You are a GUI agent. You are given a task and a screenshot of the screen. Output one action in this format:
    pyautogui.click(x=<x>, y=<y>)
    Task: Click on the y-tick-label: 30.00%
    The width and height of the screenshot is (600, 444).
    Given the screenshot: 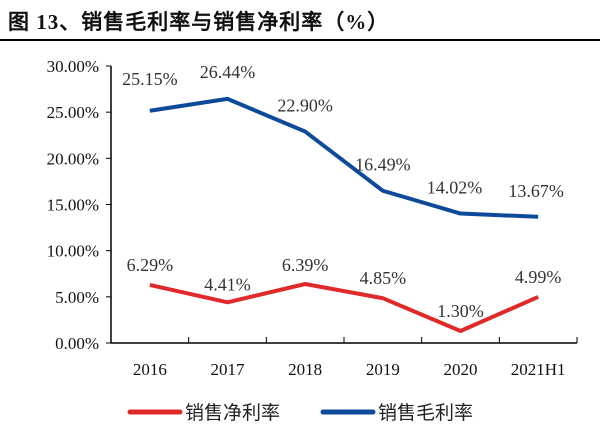 What is the action you would take?
    pyautogui.click(x=73, y=66)
    